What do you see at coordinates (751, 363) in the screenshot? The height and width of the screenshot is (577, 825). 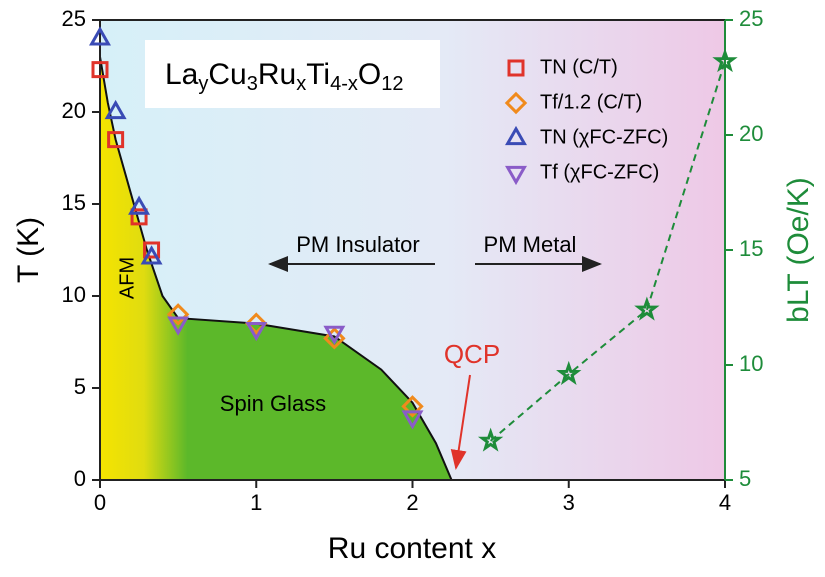 I see `y2-tick-label: 10` at bounding box center [751, 363].